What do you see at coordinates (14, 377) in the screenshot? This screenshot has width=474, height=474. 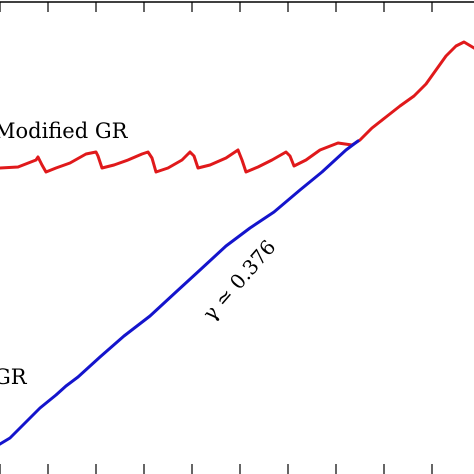 I see `annotation-gr: GR` at bounding box center [14, 377].